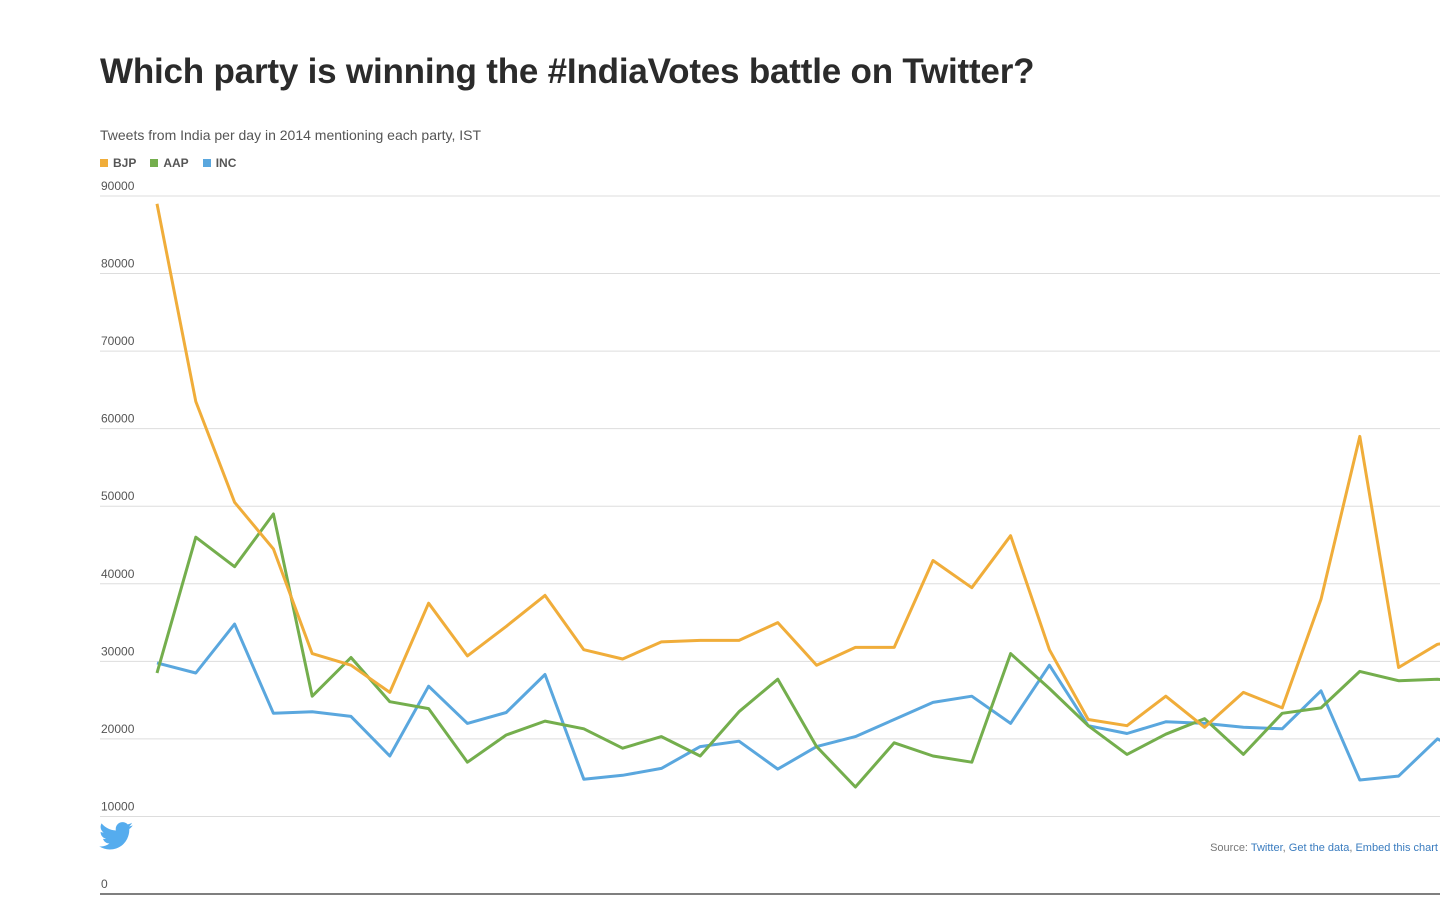 The width and height of the screenshot is (1440, 900). I want to click on y-tick-label: 30000, so click(118, 651).